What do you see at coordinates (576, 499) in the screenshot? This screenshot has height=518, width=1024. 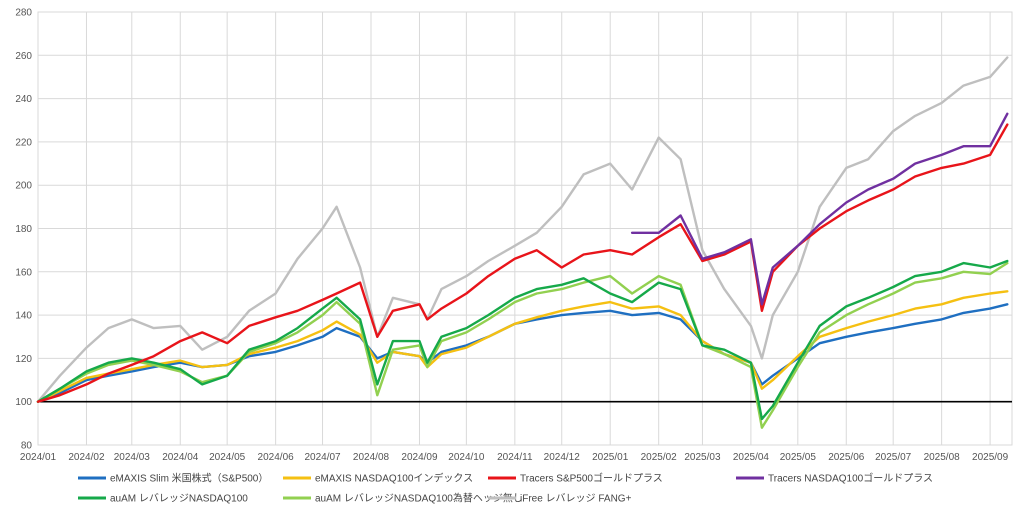 I see `legend-label: iFree レバレッジ FANG+` at bounding box center [576, 499].